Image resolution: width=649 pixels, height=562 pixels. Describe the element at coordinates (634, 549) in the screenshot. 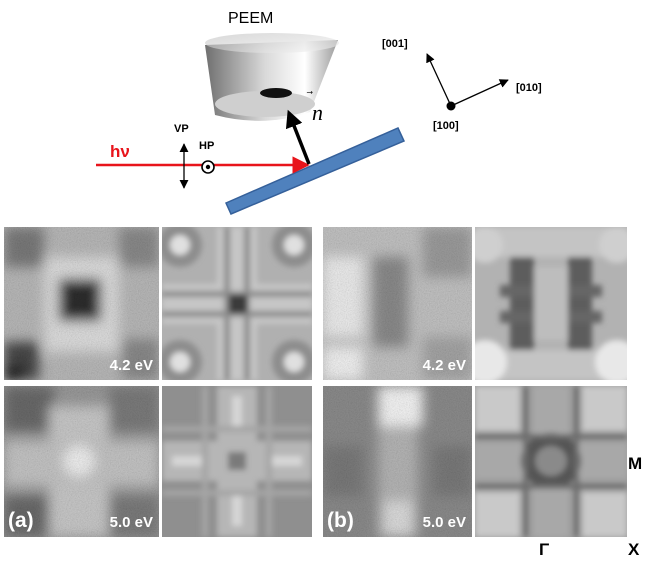

I see `bz-point-x: X` at that location.